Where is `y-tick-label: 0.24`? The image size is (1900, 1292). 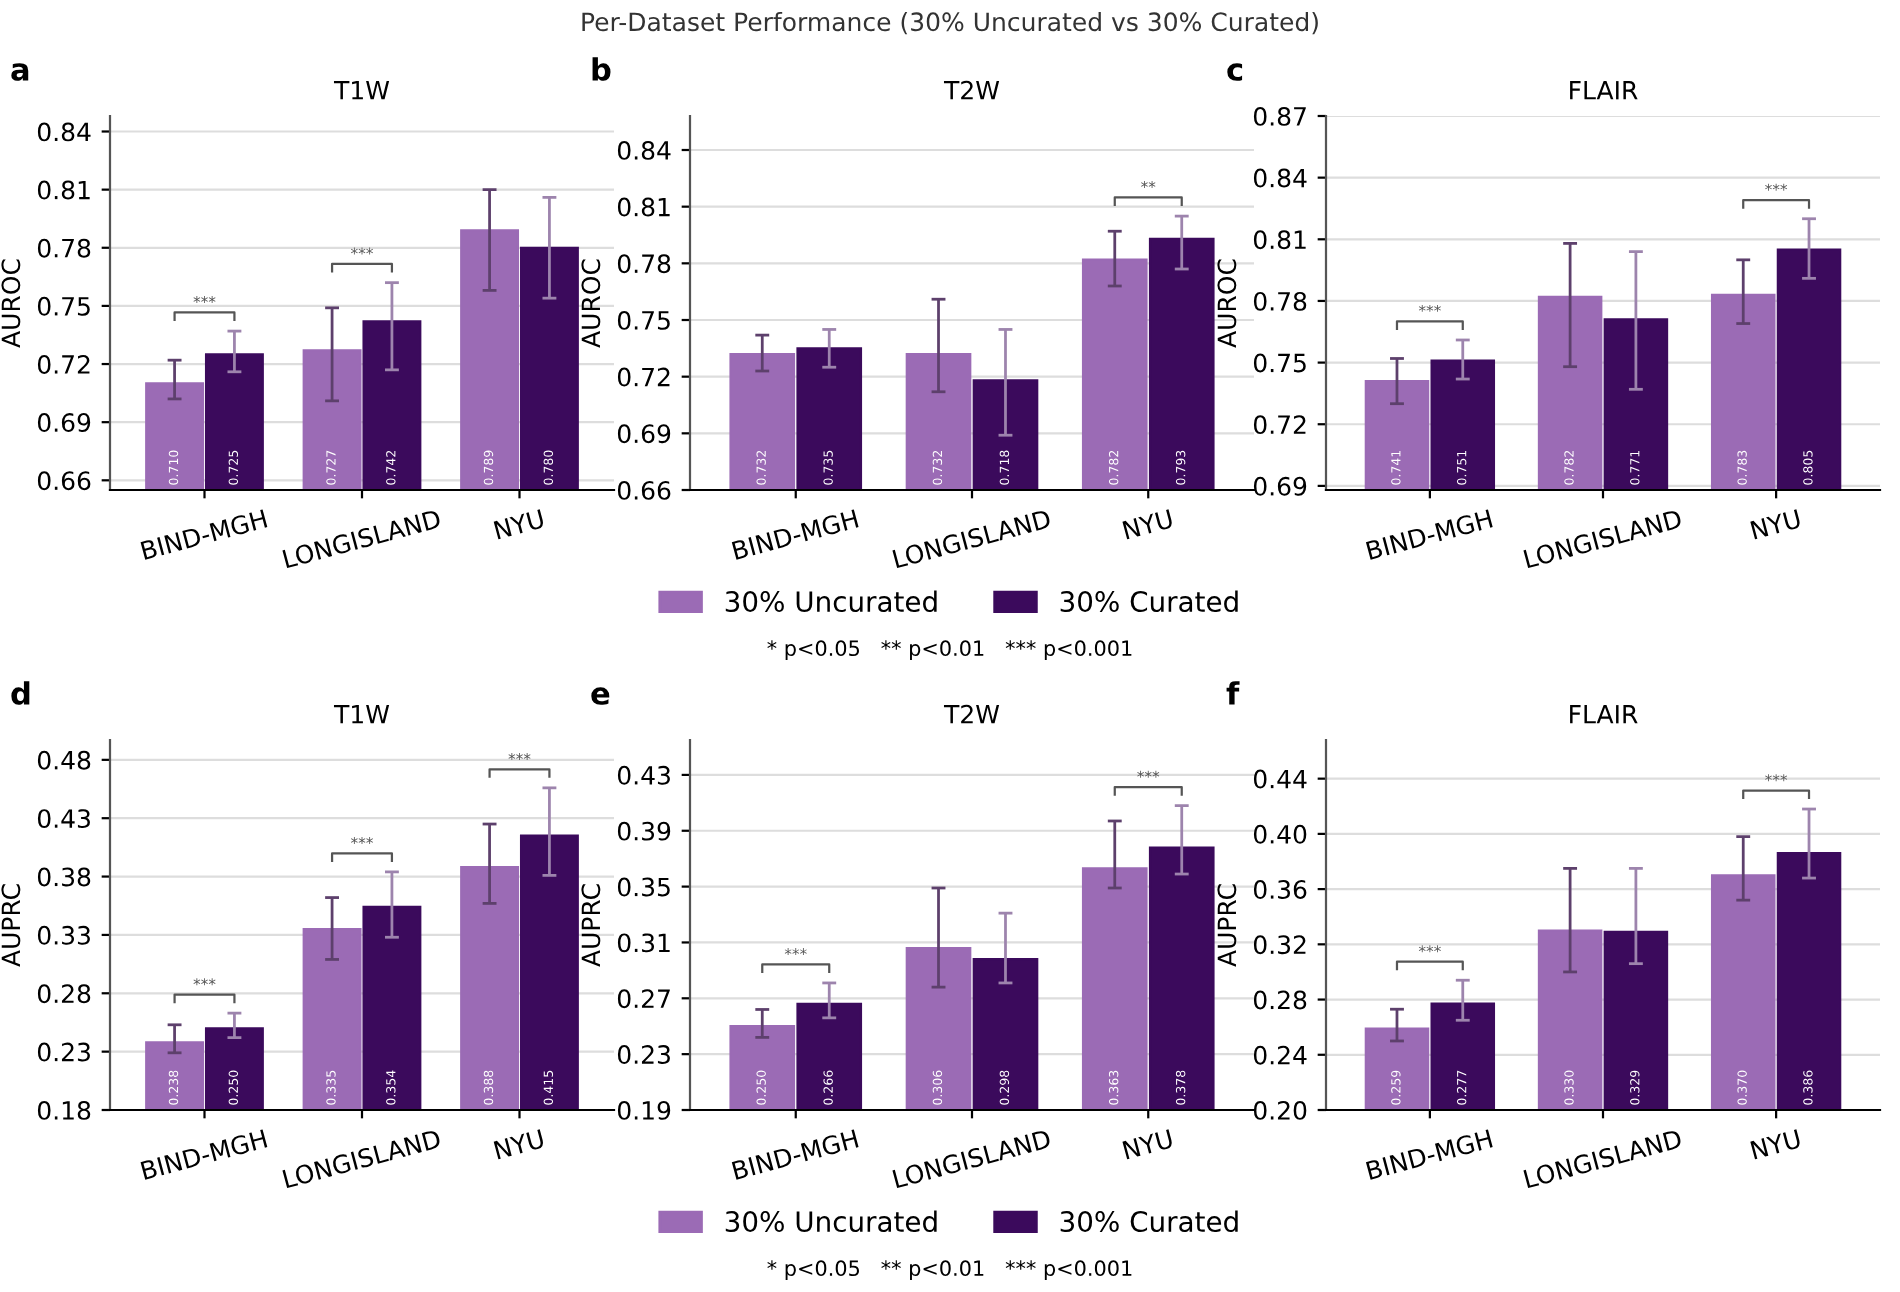 y-tick-label: 0.24 is located at coordinates (1280, 1055).